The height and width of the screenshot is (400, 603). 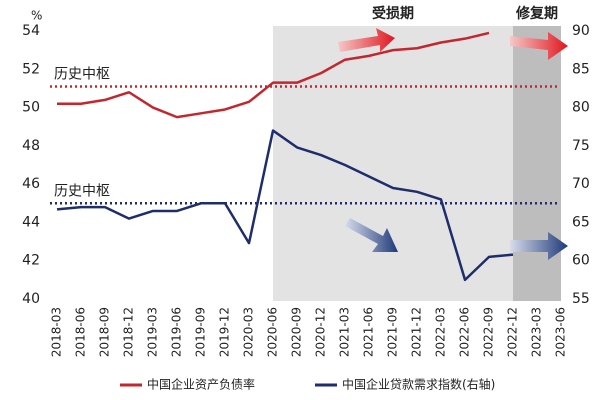 I want to click on x-tick-label: 2018-03, so click(x=57, y=332).